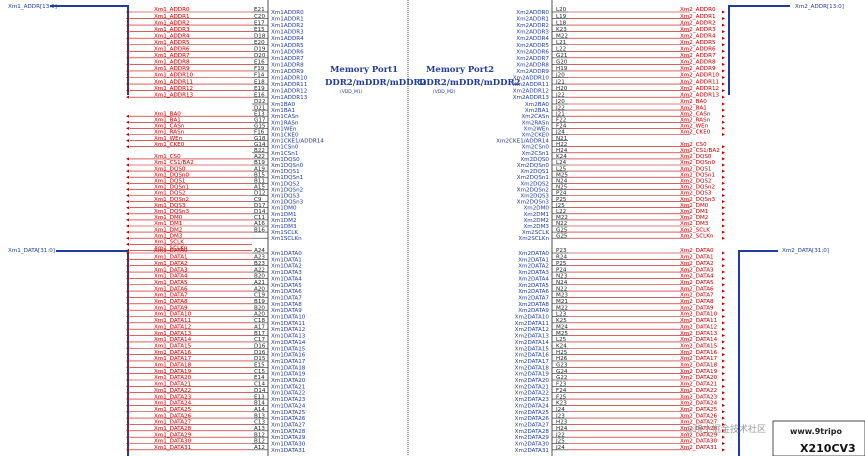  Describe the element at coordinates (536, 215) in the screenshot. I see `pin-signal: Xm2DM1` at that location.